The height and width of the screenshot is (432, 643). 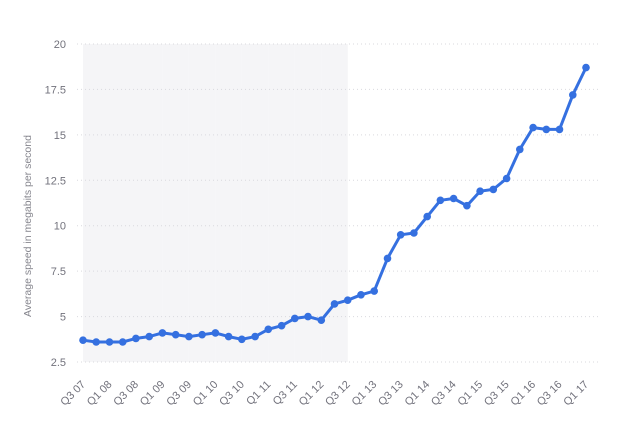 I want to click on data-point: Q2 08: 3.6, so click(x=122, y=342).